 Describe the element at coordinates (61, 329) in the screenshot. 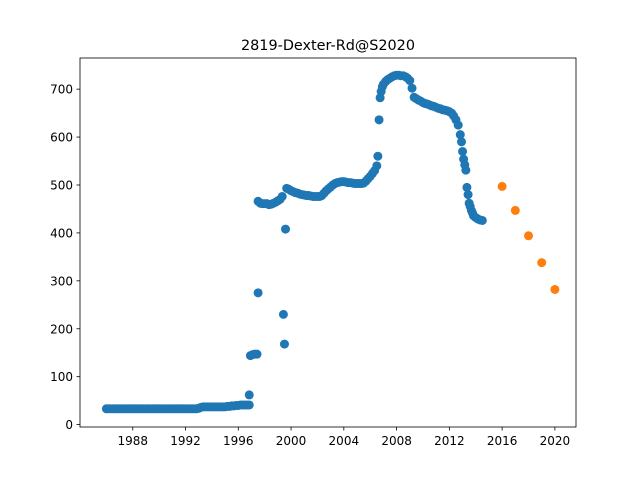

I see `y-tick-label: 200` at that location.